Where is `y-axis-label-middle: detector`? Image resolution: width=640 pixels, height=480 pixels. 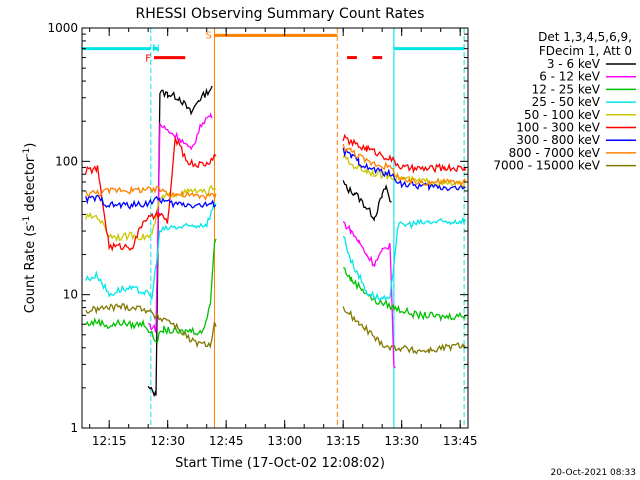
y-axis-label-middle: detector is located at coordinates (30, 186).